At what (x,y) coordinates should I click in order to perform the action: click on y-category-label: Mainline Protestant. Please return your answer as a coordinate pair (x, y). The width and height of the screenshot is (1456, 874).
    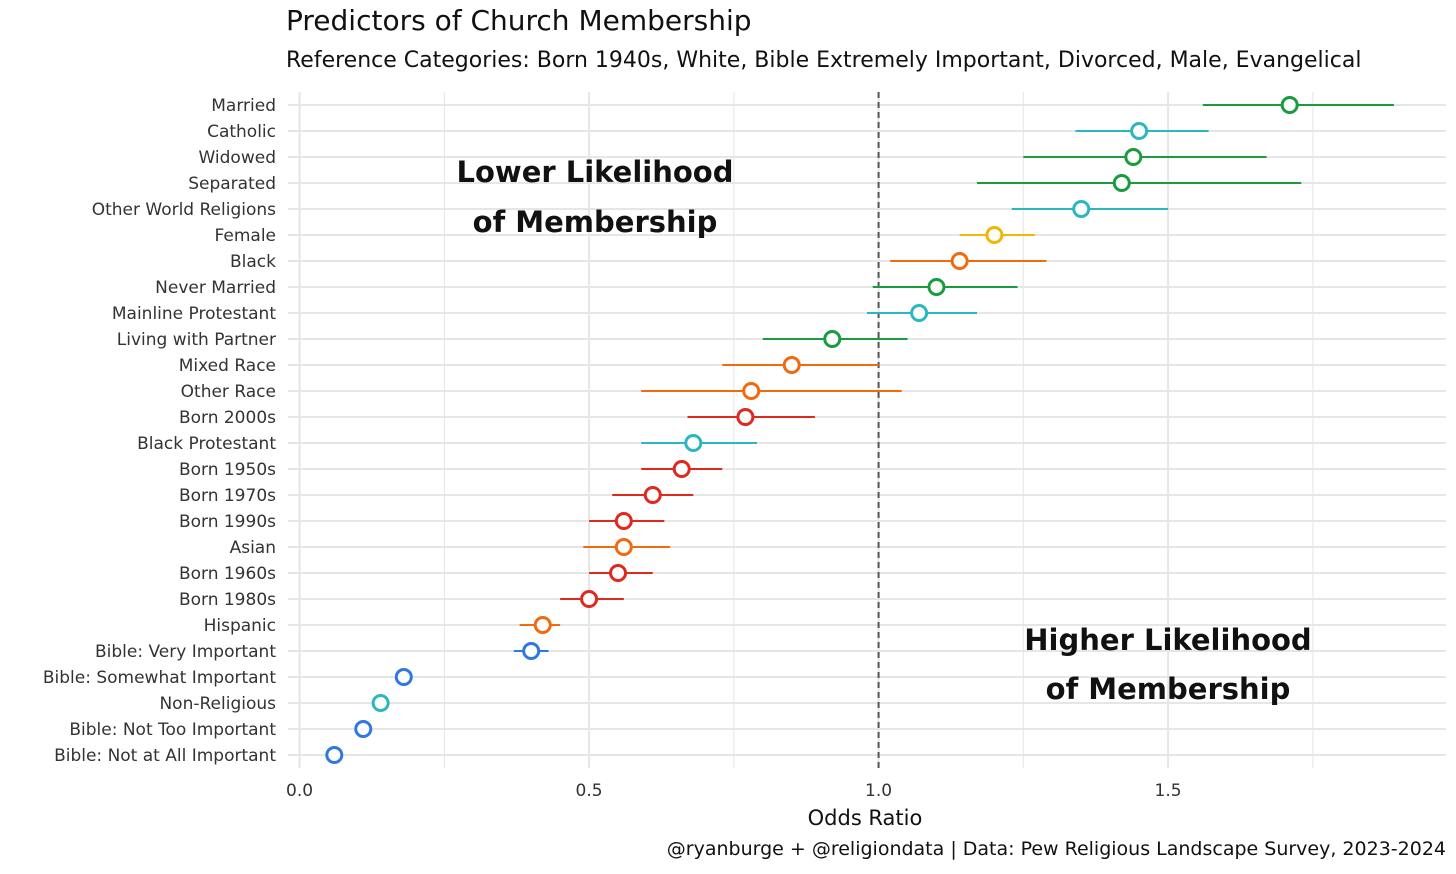
    Looking at the image, I should click on (194, 314).